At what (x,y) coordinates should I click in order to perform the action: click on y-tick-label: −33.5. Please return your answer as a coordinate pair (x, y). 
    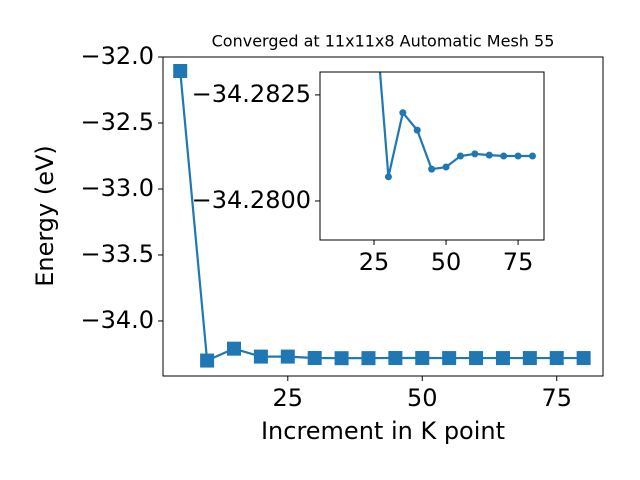
    Looking at the image, I should click on (117, 254).